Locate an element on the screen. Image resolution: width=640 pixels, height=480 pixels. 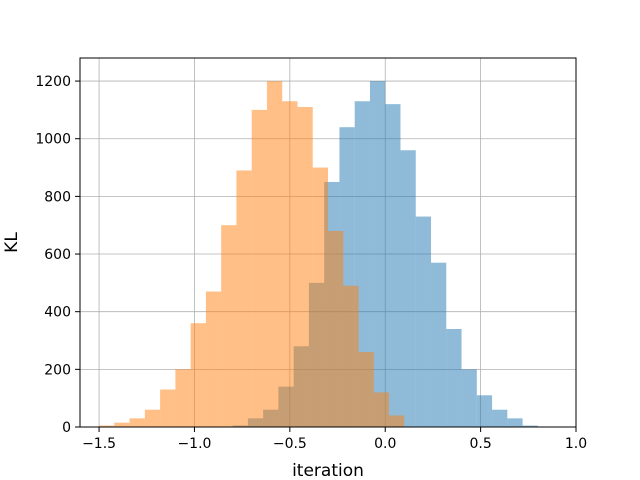
x-tick-label: 1.0 is located at coordinates (576, 444).